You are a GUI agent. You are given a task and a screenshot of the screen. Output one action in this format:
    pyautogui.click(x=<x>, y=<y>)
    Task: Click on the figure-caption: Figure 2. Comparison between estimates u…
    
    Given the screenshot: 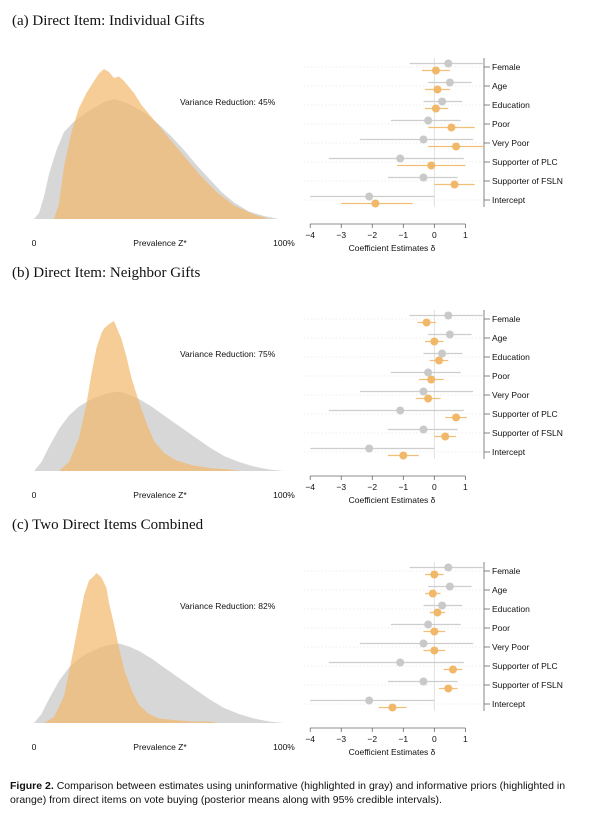 What is the action you would take?
    pyautogui.click(x=300, y=793)
    